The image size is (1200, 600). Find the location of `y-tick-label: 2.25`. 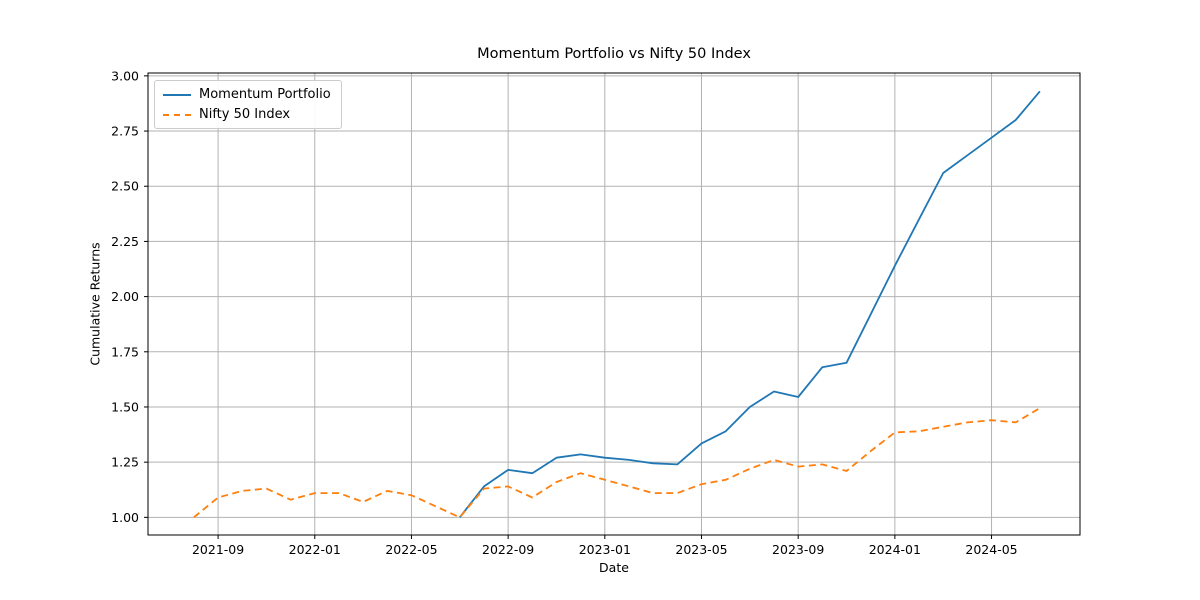

y-tick-label: 2.25 is located at coordinates (125, 241).